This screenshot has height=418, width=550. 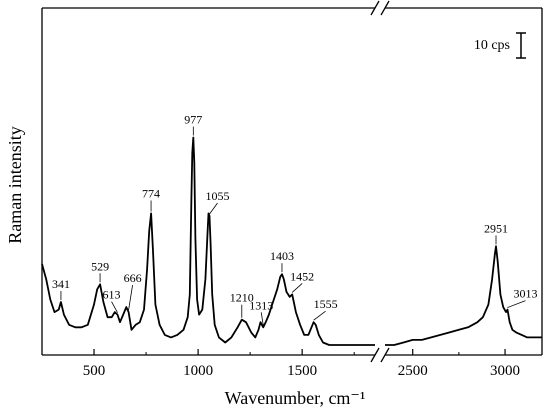 I want to click on y-axis-title: Raman intensity, so click(x=15, y=184).